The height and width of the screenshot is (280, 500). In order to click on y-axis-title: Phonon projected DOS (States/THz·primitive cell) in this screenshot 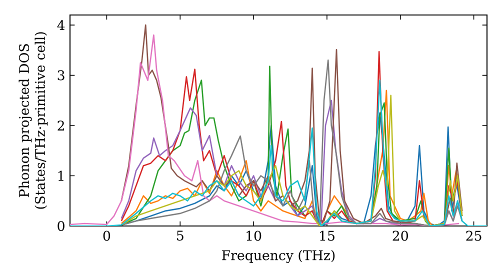, I will do `click(33, 120)`.